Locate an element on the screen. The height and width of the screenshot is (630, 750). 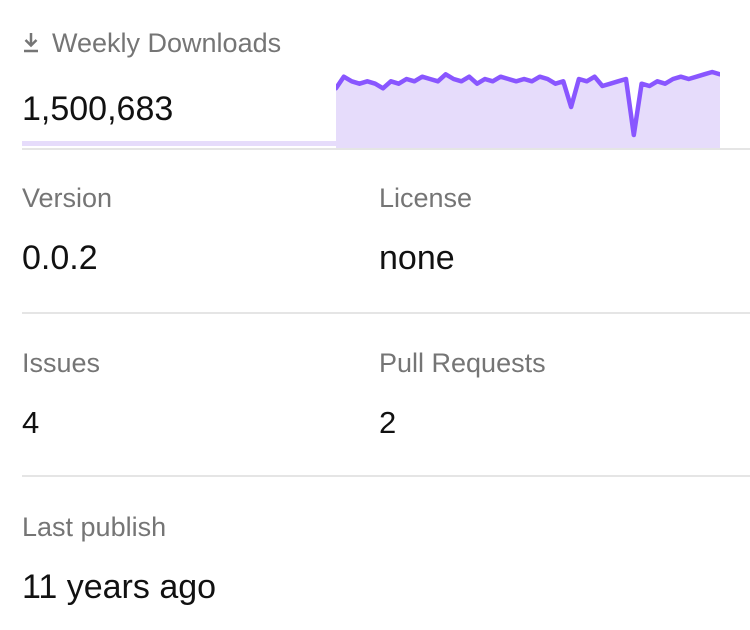
download-icon is located at coordinates (31, 43).